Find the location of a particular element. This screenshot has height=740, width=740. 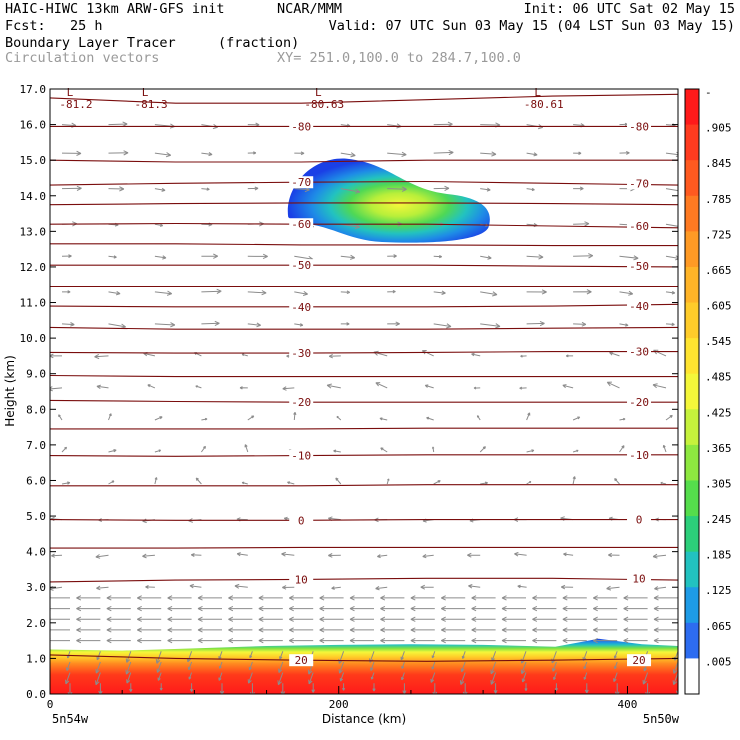

colorbar-label: .785 is located at coordinates (718, 199).